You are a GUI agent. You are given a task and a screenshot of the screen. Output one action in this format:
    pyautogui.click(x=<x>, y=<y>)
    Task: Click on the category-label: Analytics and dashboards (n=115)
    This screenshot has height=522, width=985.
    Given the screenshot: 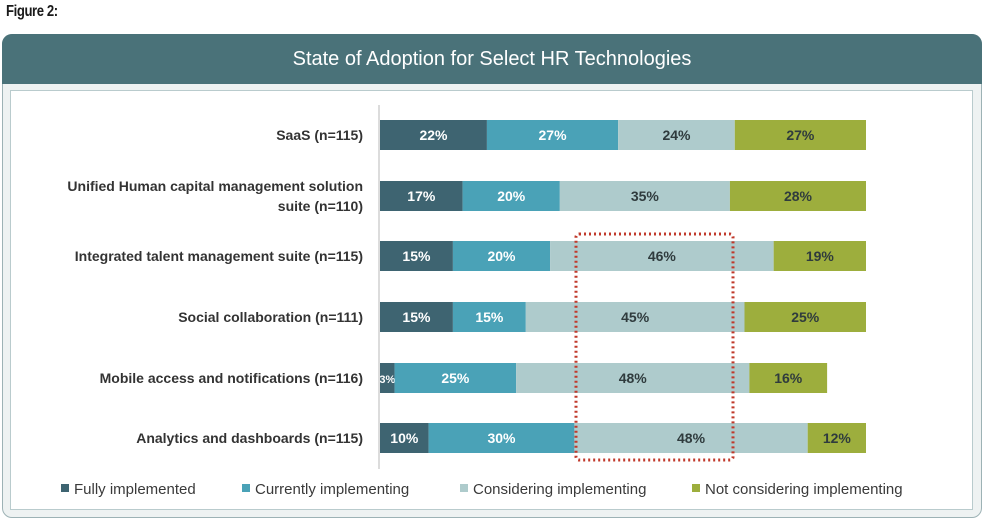 What is the action you would take?
    pyautogui.click(x=249, y=438)
    